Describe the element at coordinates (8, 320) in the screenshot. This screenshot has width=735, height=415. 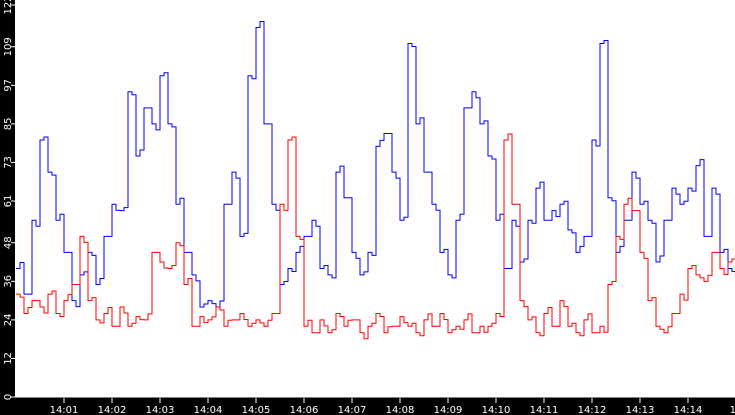
I see `y-tick-label: 24` at that location.